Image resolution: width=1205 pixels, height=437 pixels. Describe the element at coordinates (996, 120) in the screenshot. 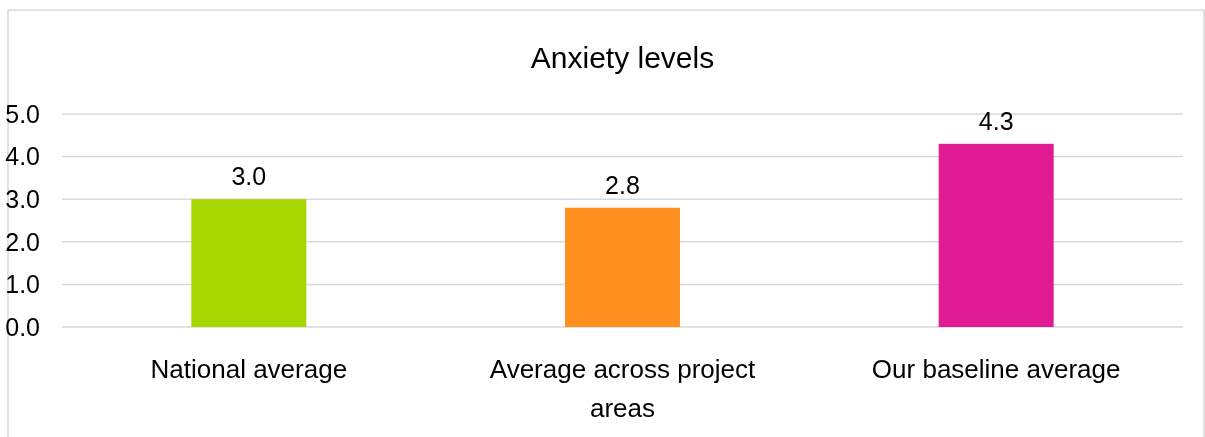

I see `data-label: 4.3` at that location.